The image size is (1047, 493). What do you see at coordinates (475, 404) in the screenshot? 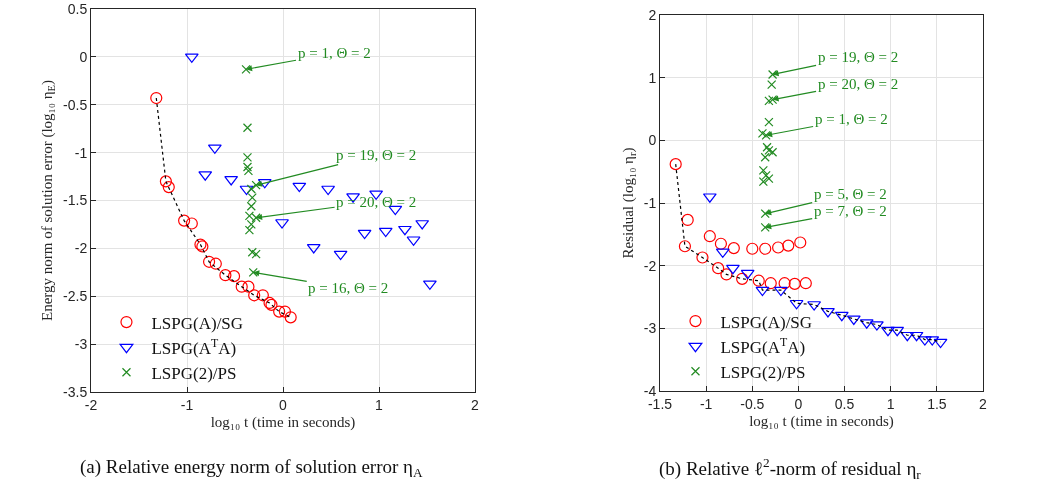
I see `x-tick-label: 2` at bounding box center [475, 404].